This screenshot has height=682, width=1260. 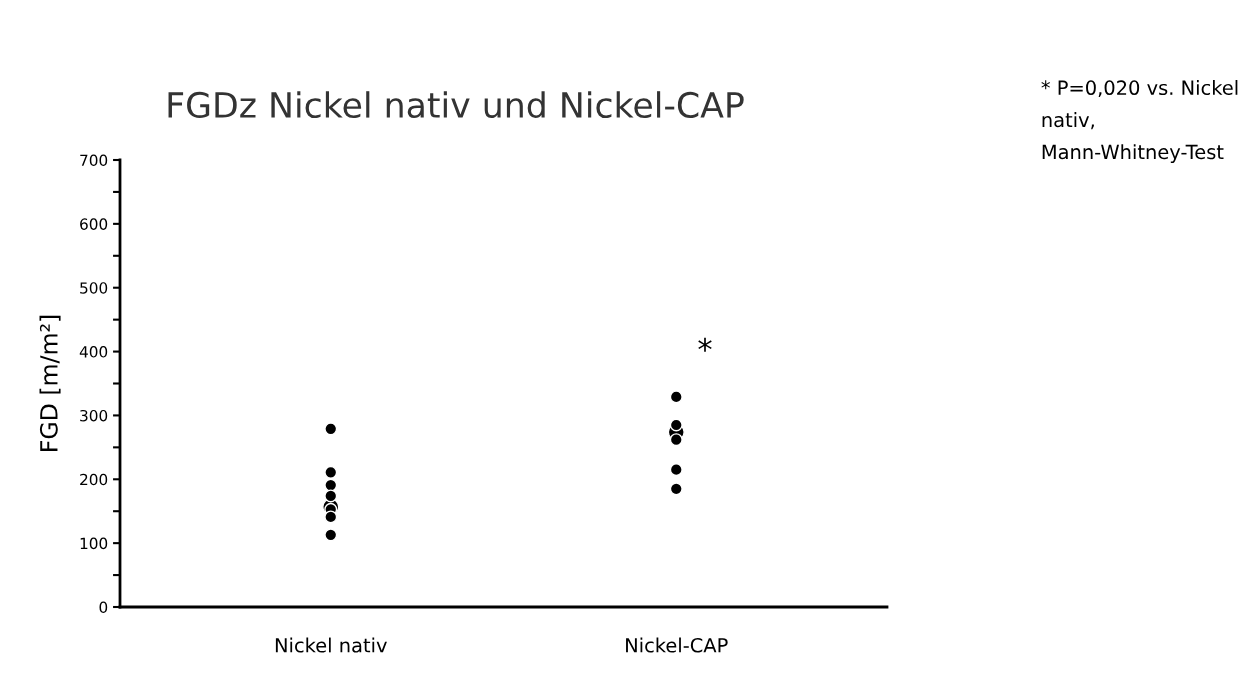 What do you see at coordinates (705, 344) in the screenshot?
I see `annotation: *` at bounding box center [705, 344].